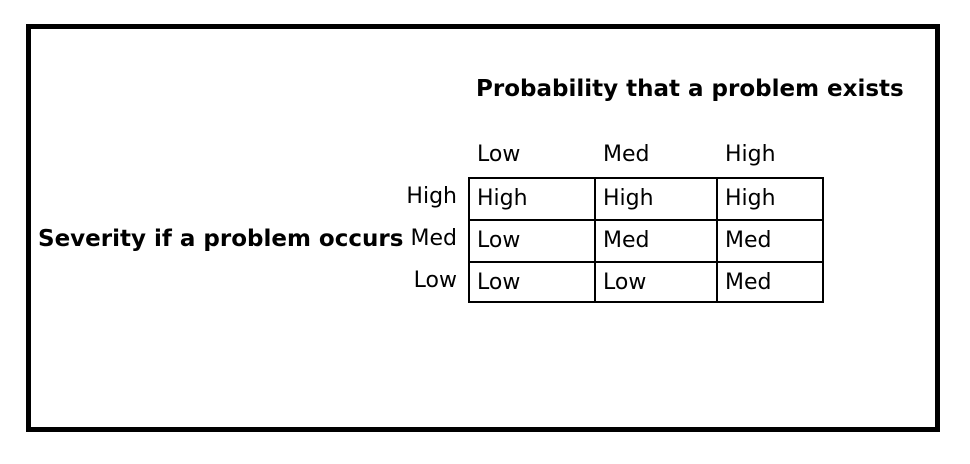  I want to click on row-axis-title: Severity if a problem occurs, so click(221, 239).